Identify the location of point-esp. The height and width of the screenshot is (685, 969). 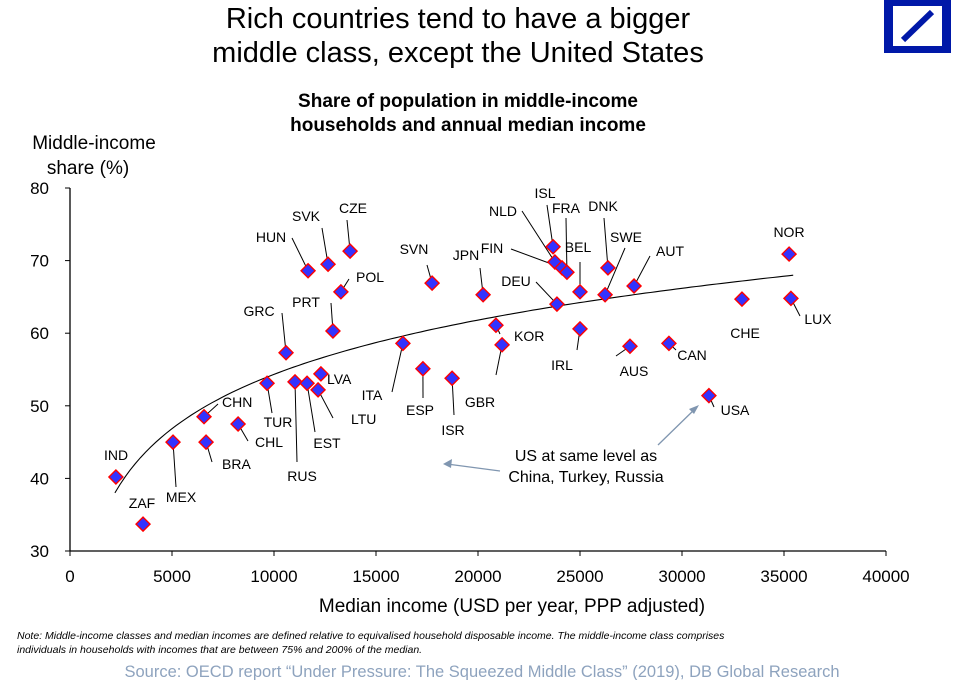
(423, 369).